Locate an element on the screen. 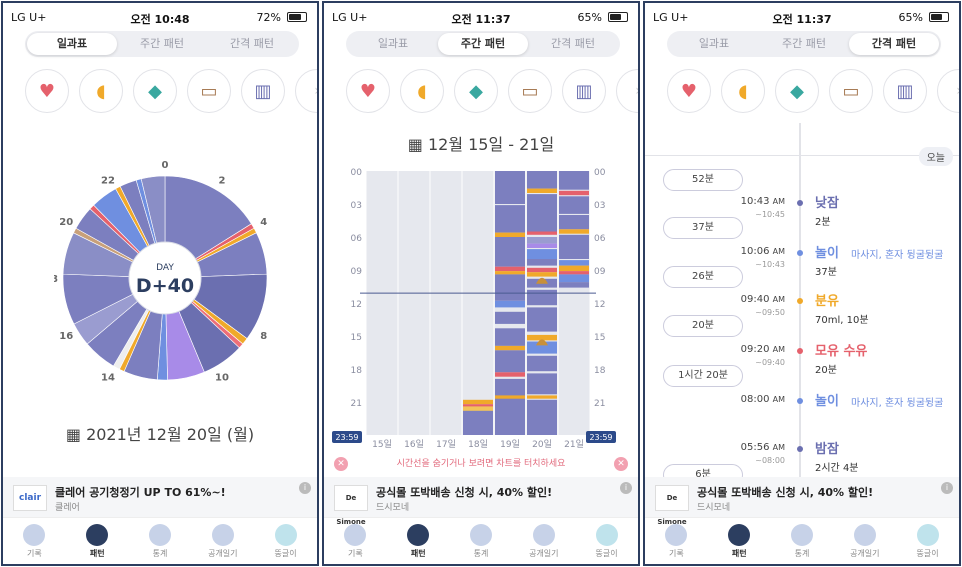 This screenshot has width=962, height=567. ad-banner: clair 클레어 공기청정기 UP TO 61%~! 클레어 i is located at coordinates (160, 497).